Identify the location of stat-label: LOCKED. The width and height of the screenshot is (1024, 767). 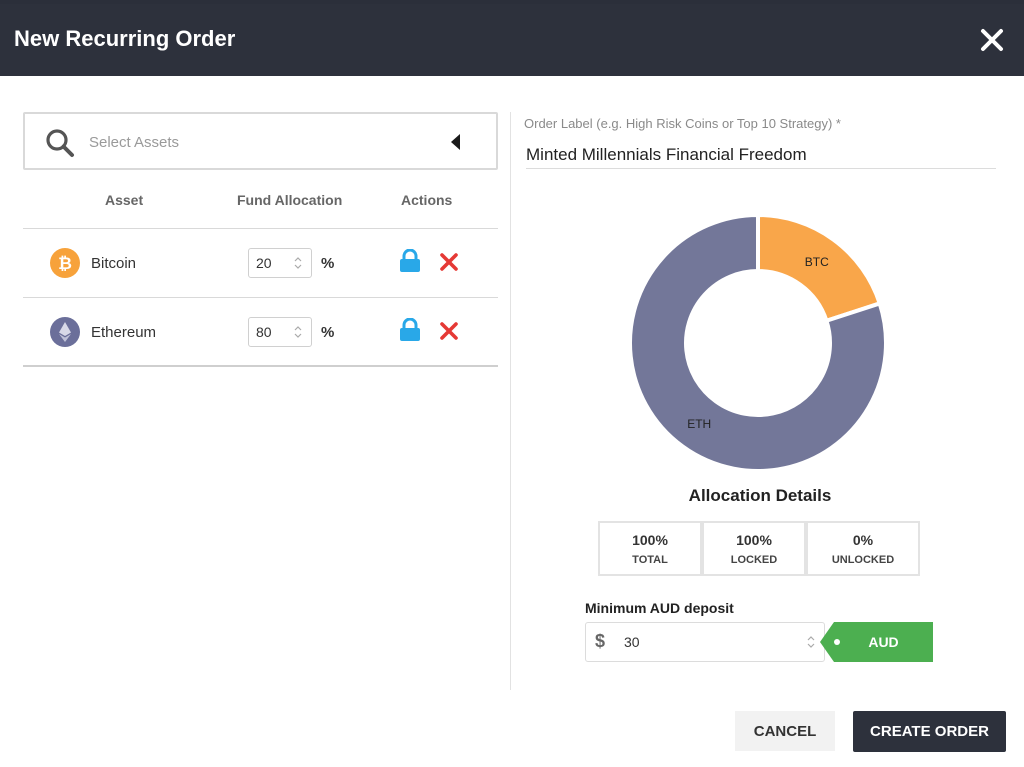
(754, 560).